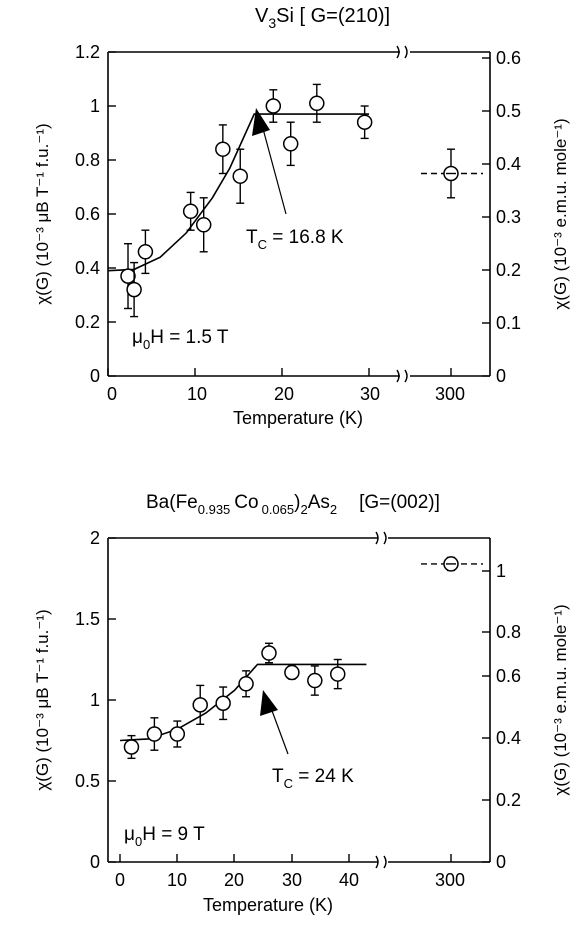 This screenshot has width=583, height=930. What do you see at coordinates (508, 632) in the screenshot?
I see `bottom-y-right-label-4: 0.8` at bounding box center [508, 632].